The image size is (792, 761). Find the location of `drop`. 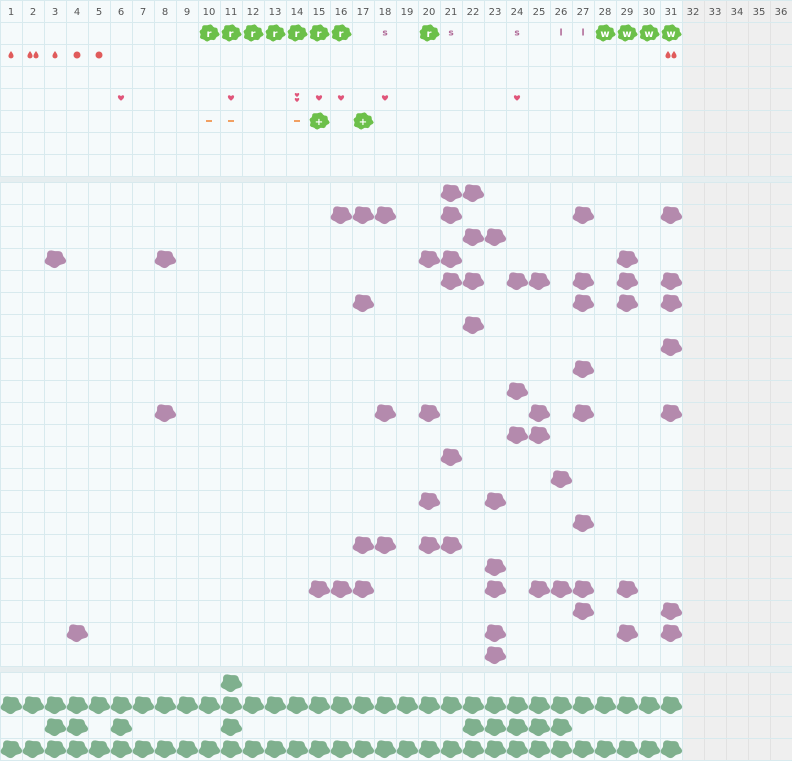

drop is located at coordinates (55, 55).